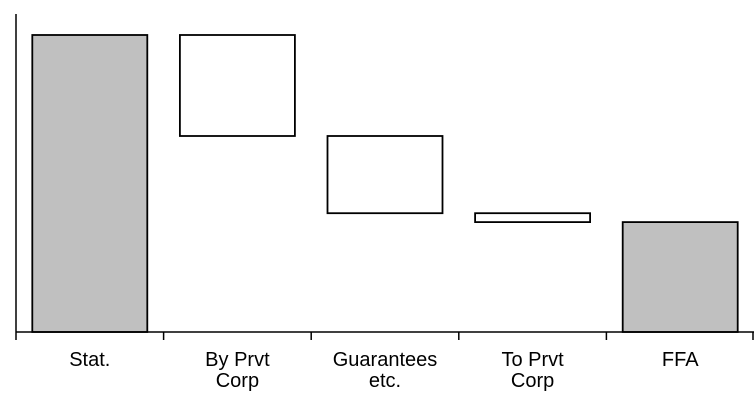  What do you see at coordinates (532, 370) in the screenshot?
I see `x-tick-label-3: To Prvt Corp` at bounding box center [532, 370].